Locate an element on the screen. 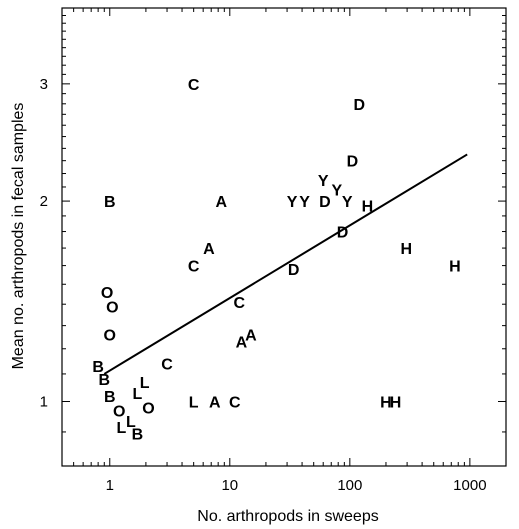  y-axis-label: Mean no. arthropods in fecal samples is located at coordinates (18, 236).